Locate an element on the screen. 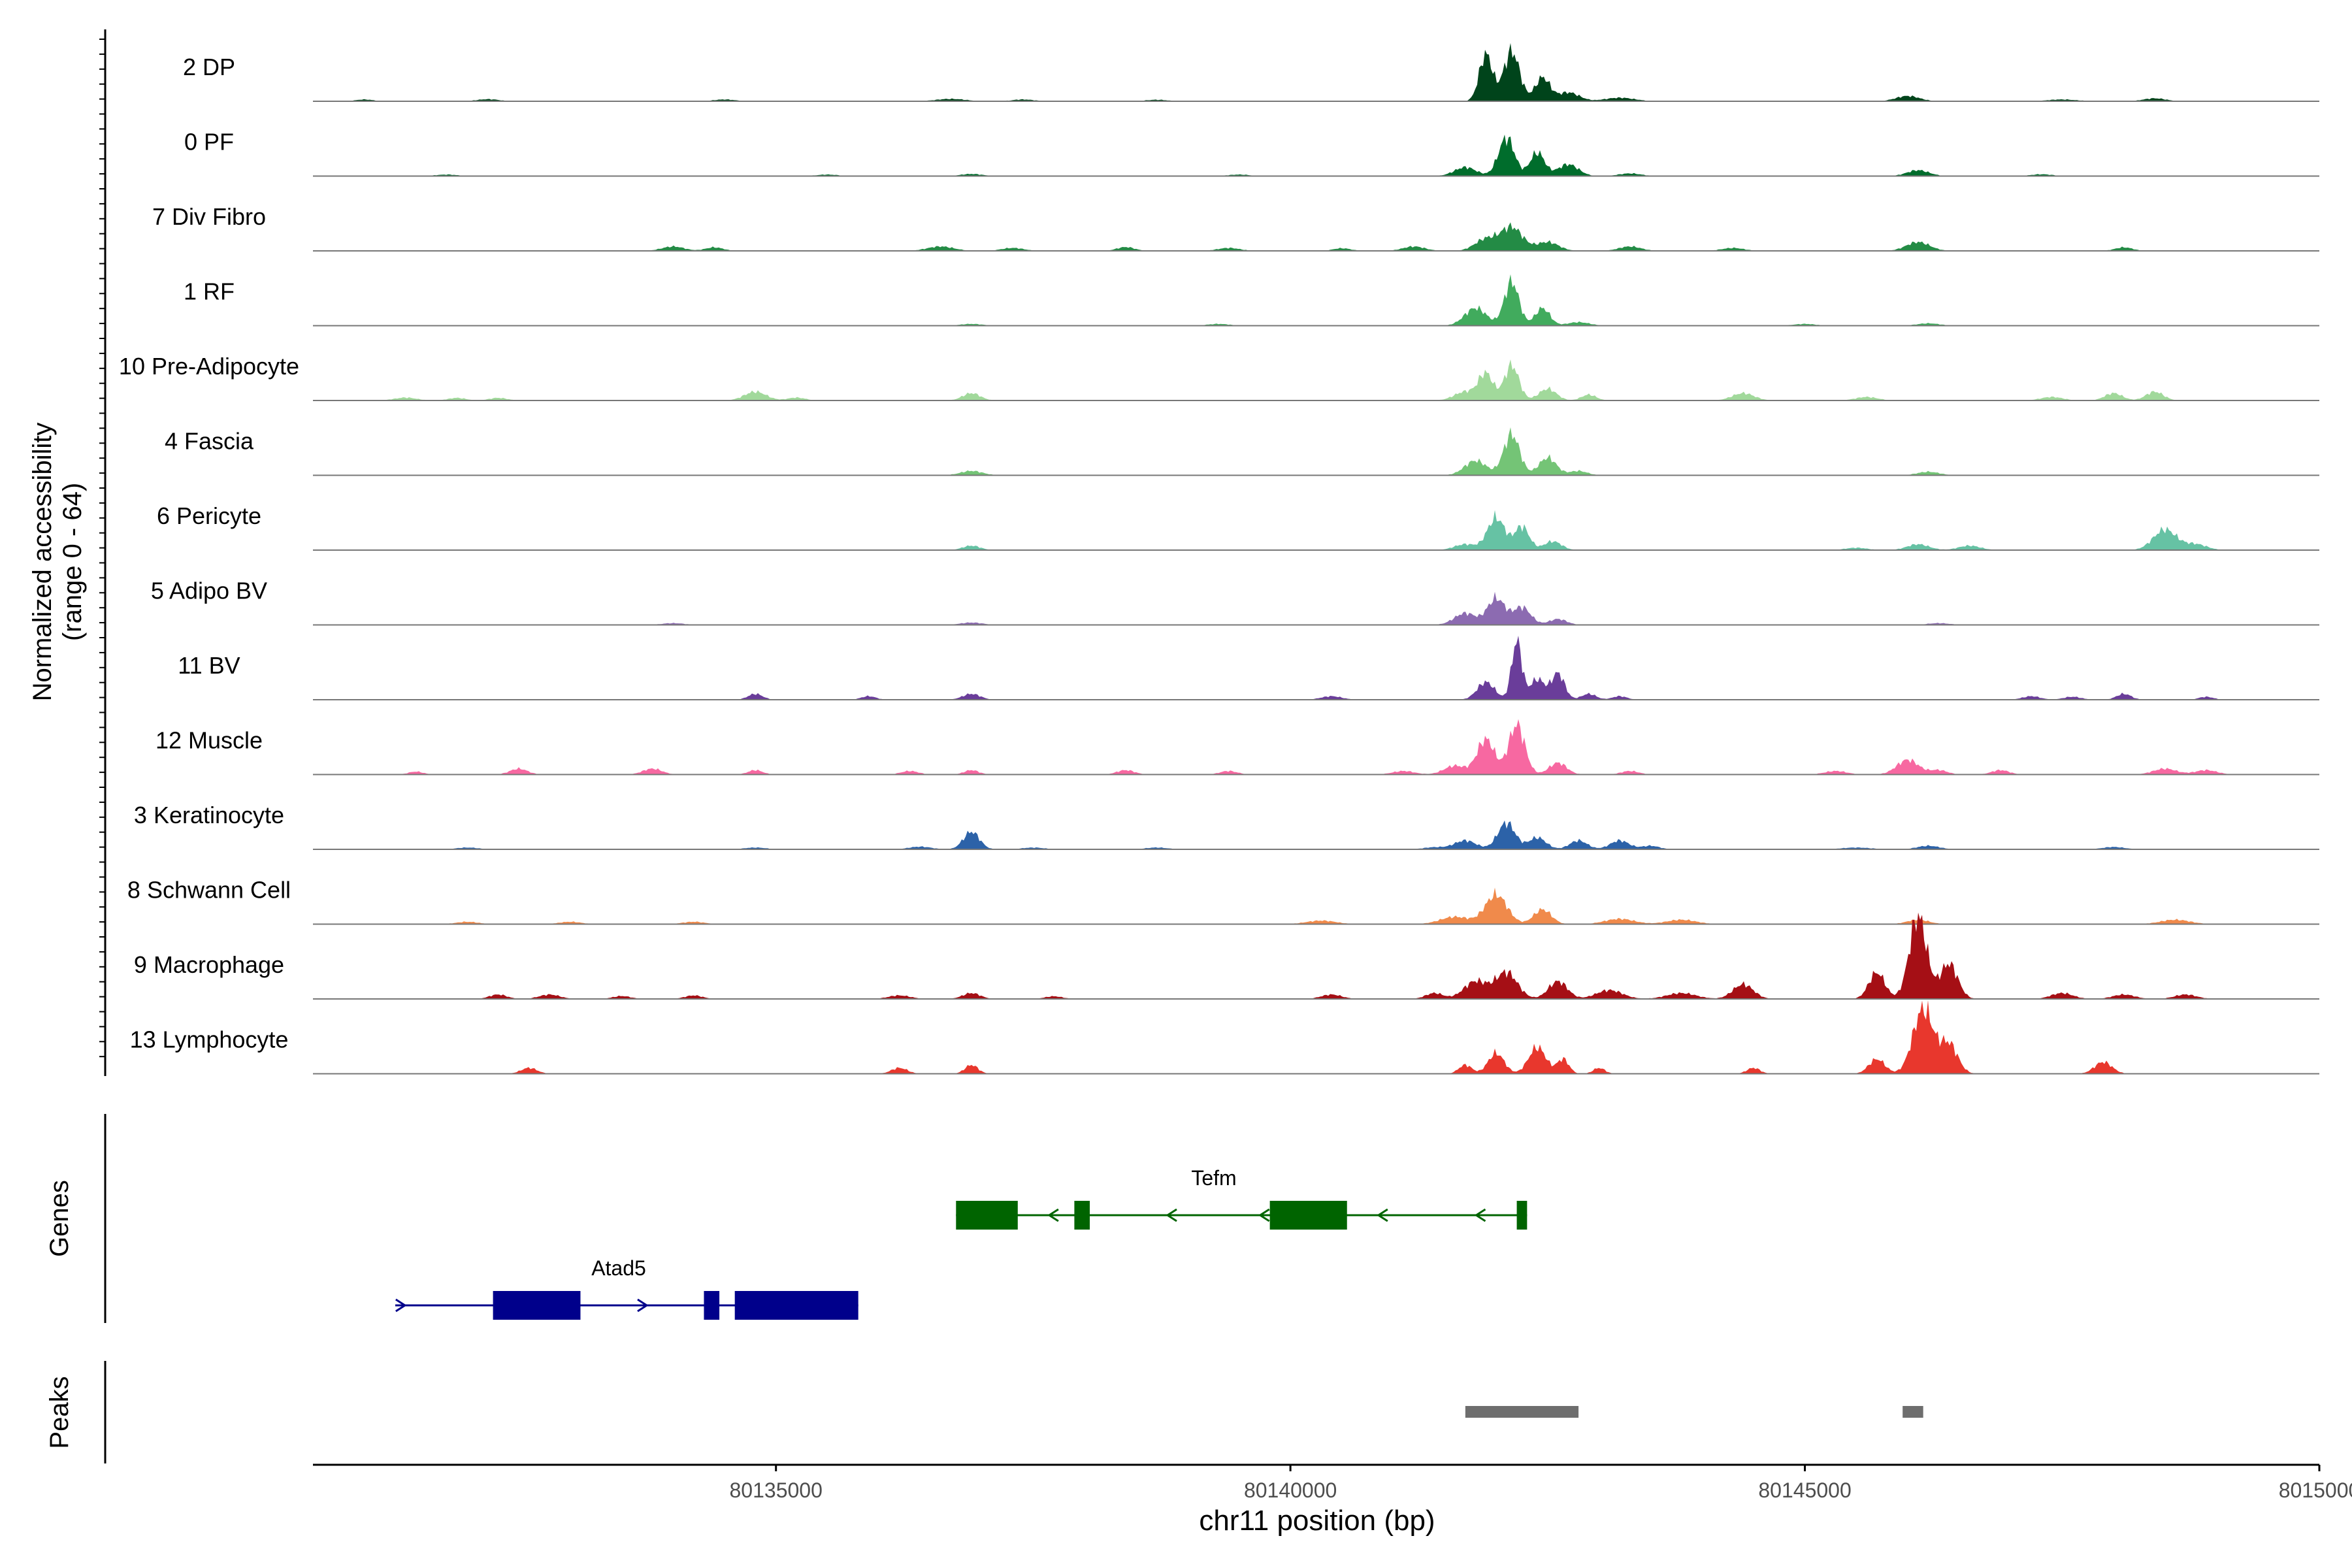 This screenshot has width=2352, height=1568. x-tick-label: 80140000 is located at coordinates (1290, 1490).